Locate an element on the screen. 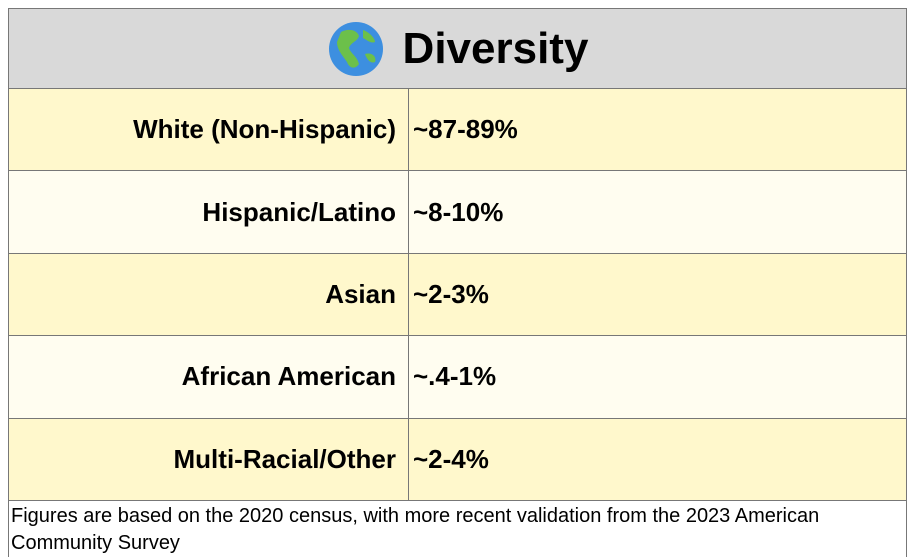  table-row: Multi-Racial/Other ~2-4% is located at coordinates (457, 459).